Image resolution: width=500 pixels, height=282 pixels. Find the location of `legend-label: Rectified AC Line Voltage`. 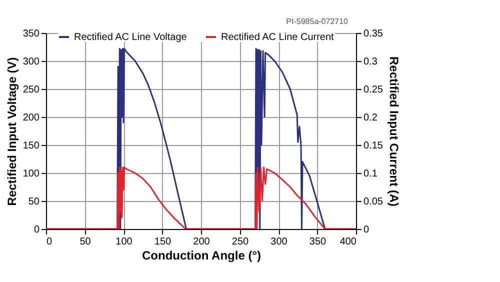

legend-label: Rectified AC Line Voltage is located at coordinates (131, 37).